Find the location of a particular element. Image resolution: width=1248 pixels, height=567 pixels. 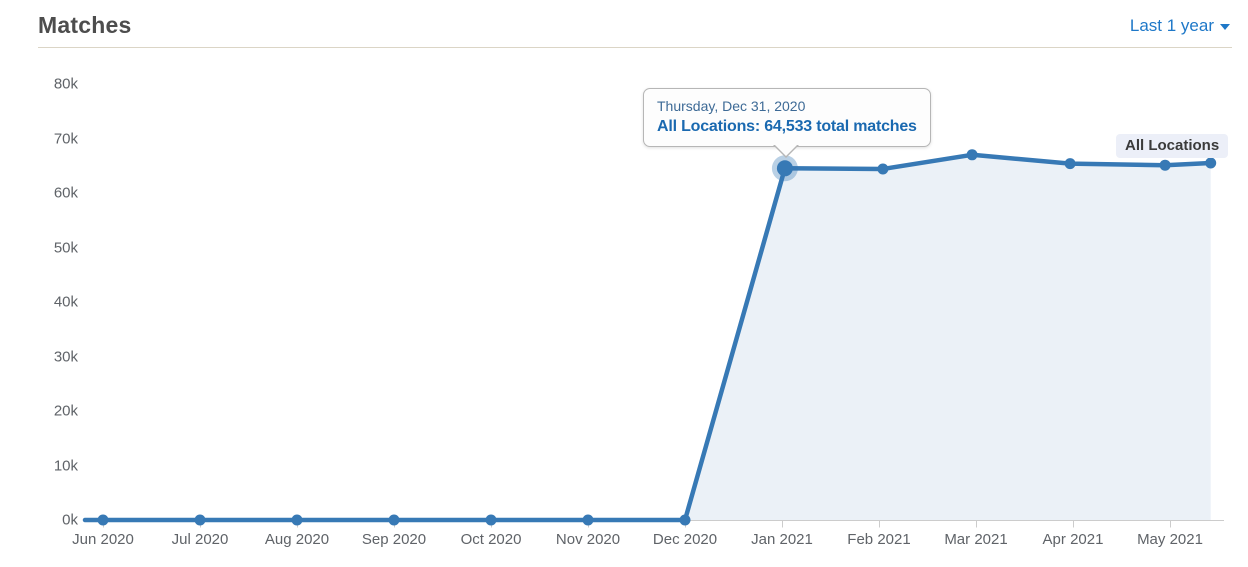

series-label: All Locations is located at coordinates (1172, 146).